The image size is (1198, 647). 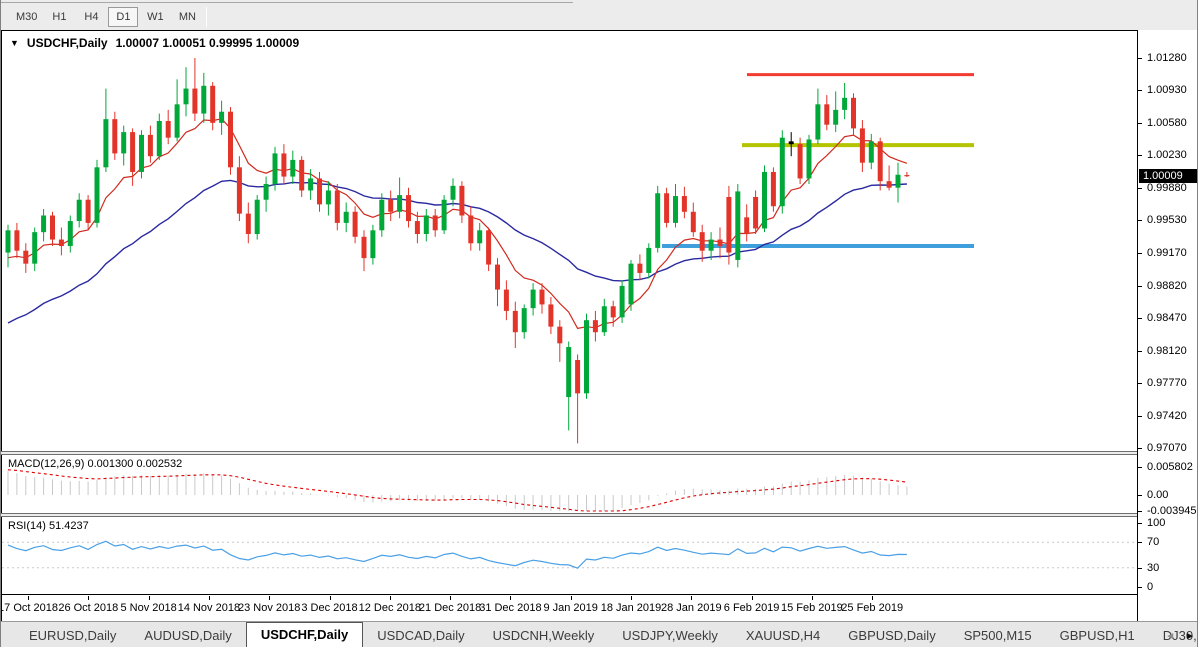 What do you see at coordinates (287, 2) in the screenshot?
I see `toolbar-edge` at bounding box center [287, 2].